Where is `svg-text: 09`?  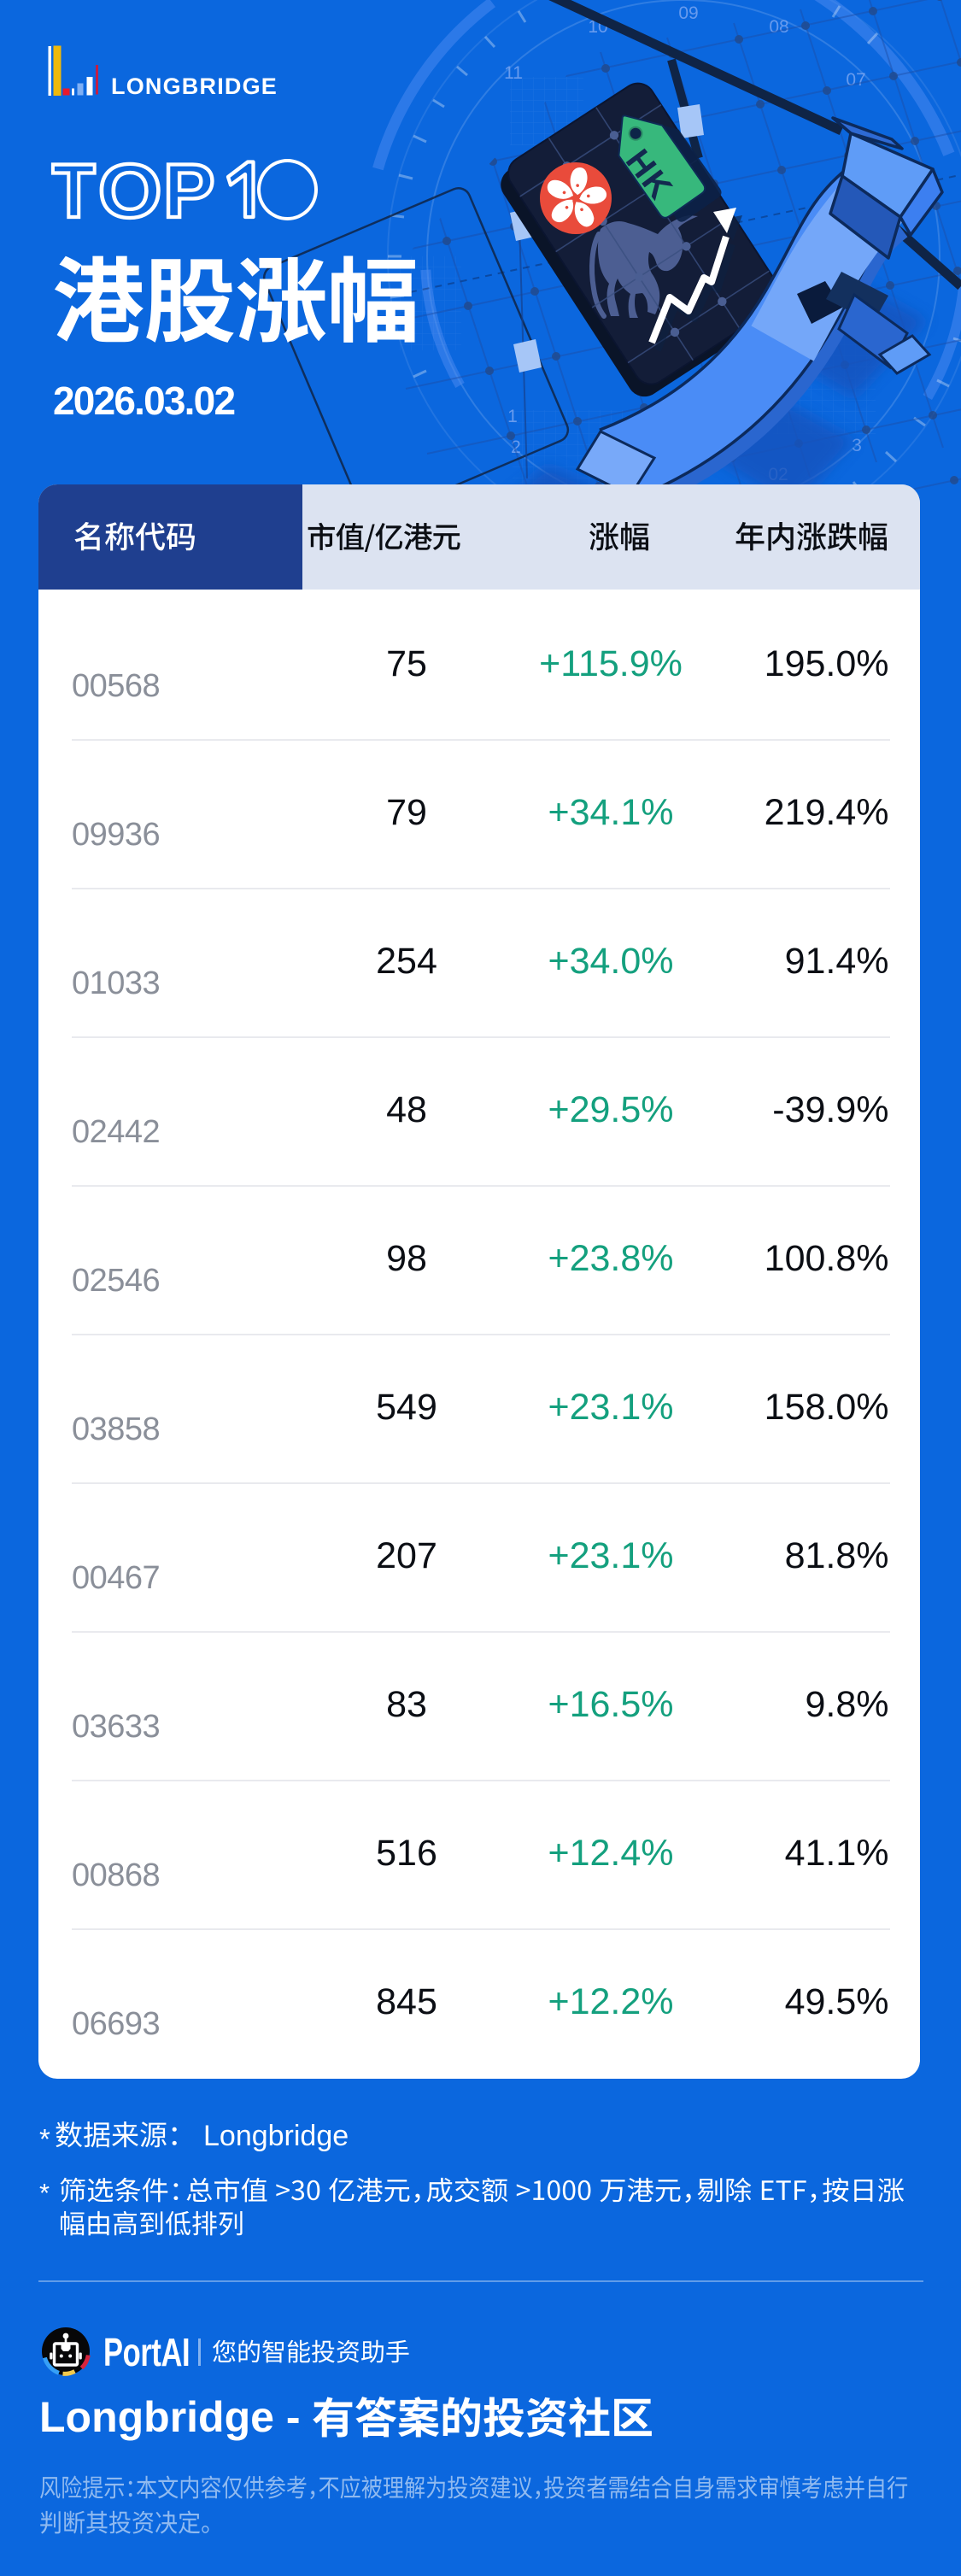 svg-text: 09 is located at coordinates (688, 13).